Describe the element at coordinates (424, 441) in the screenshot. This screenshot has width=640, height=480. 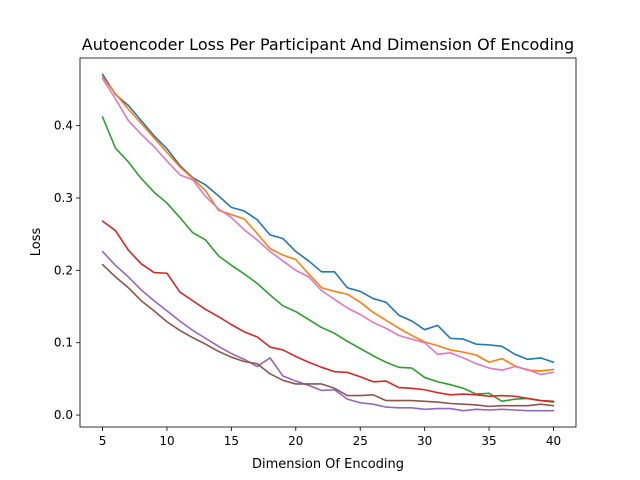
I see `x-tick-label: 30` at that location.